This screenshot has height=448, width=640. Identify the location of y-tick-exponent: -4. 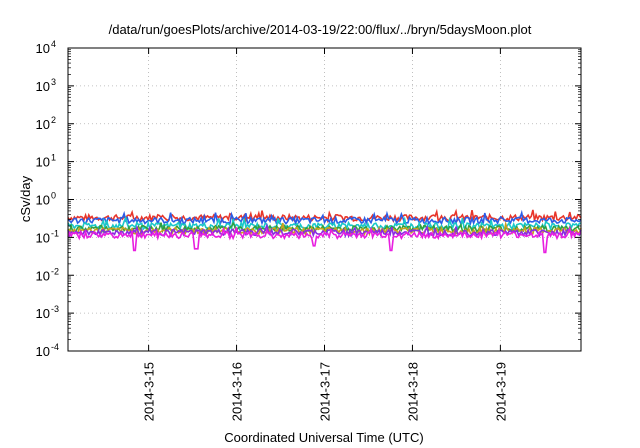
(55, 347).